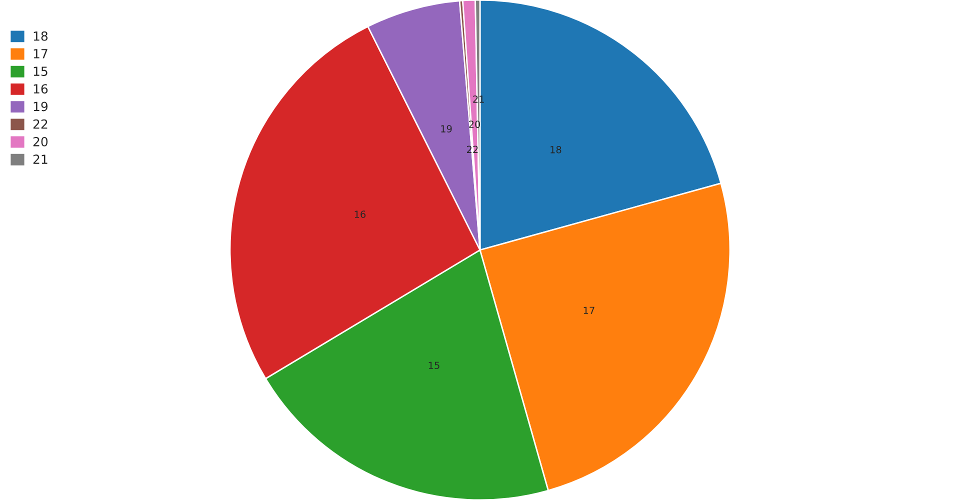 This screenshot has width=960, height=500. I want to click on slice-label: 18, so click(556, 150).